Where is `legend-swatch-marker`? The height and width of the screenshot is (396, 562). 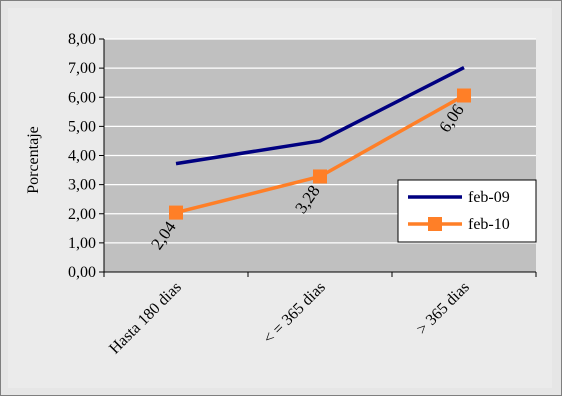
legend-swatch-marker is located at coordinates (435, 224).